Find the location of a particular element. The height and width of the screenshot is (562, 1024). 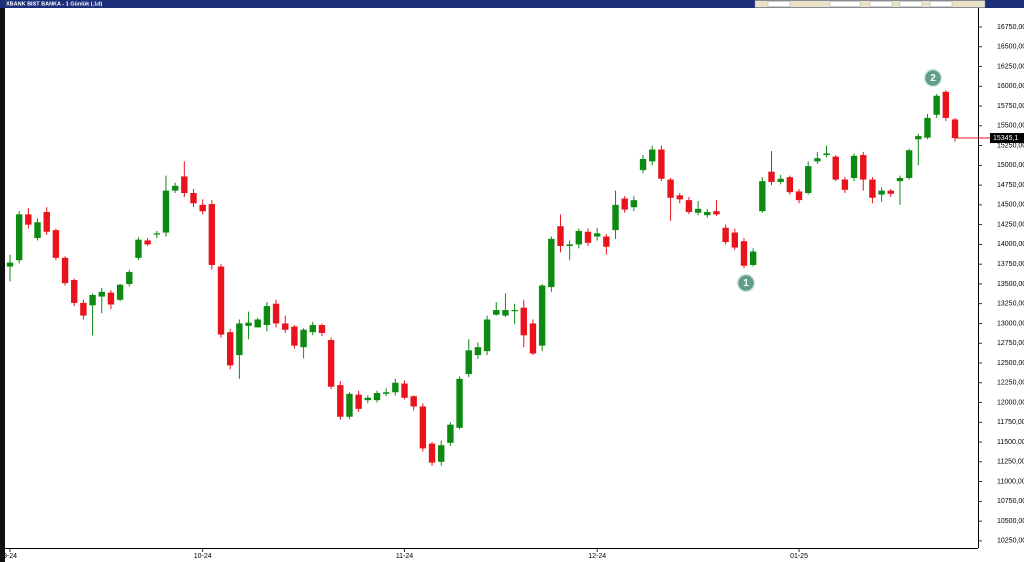

y-tick-label: 12750,00 is located at coordinates (1010, 343).